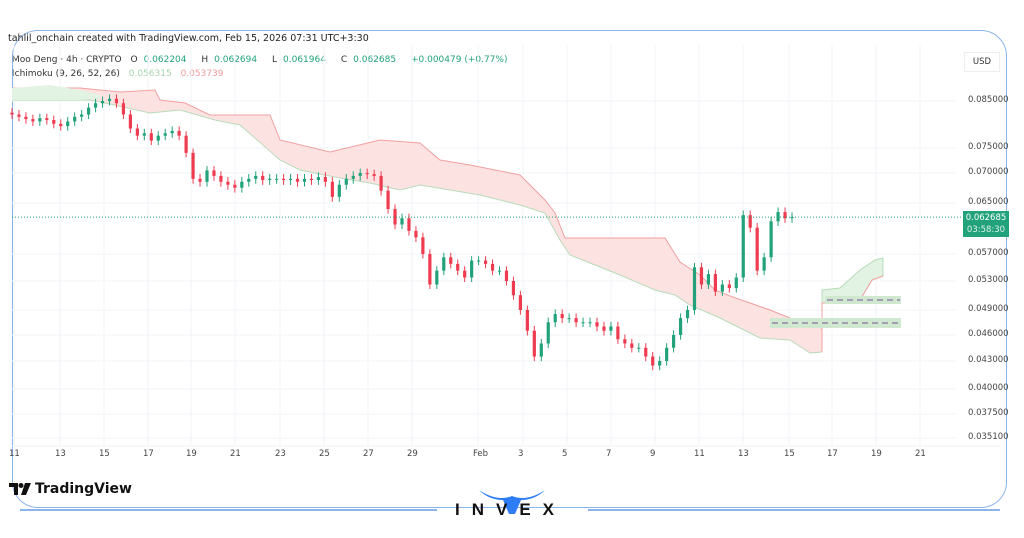 This screenshot has width=1024, height=538. Describe the element at coordinates (988, 280) in the screenshot. I see `price-tick-label: 0.053000` at that location.